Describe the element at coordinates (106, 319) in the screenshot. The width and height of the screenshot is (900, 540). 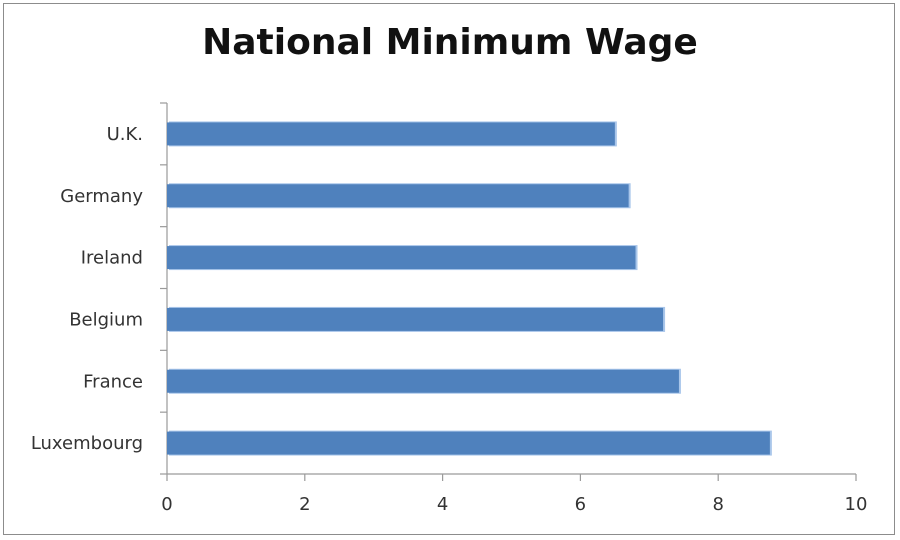
I see `category-label: Belgium` at that location.